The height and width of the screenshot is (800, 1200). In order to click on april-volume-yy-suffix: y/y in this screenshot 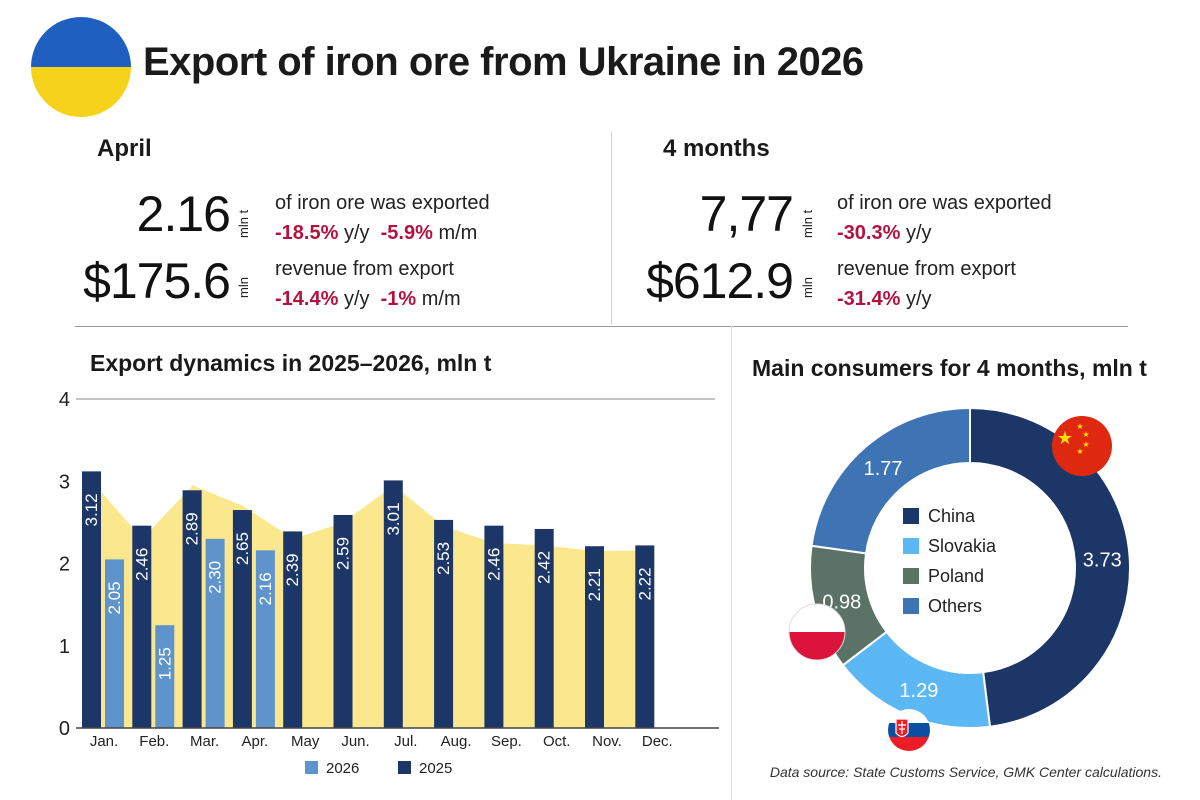, I will do `click(356, 233)`.